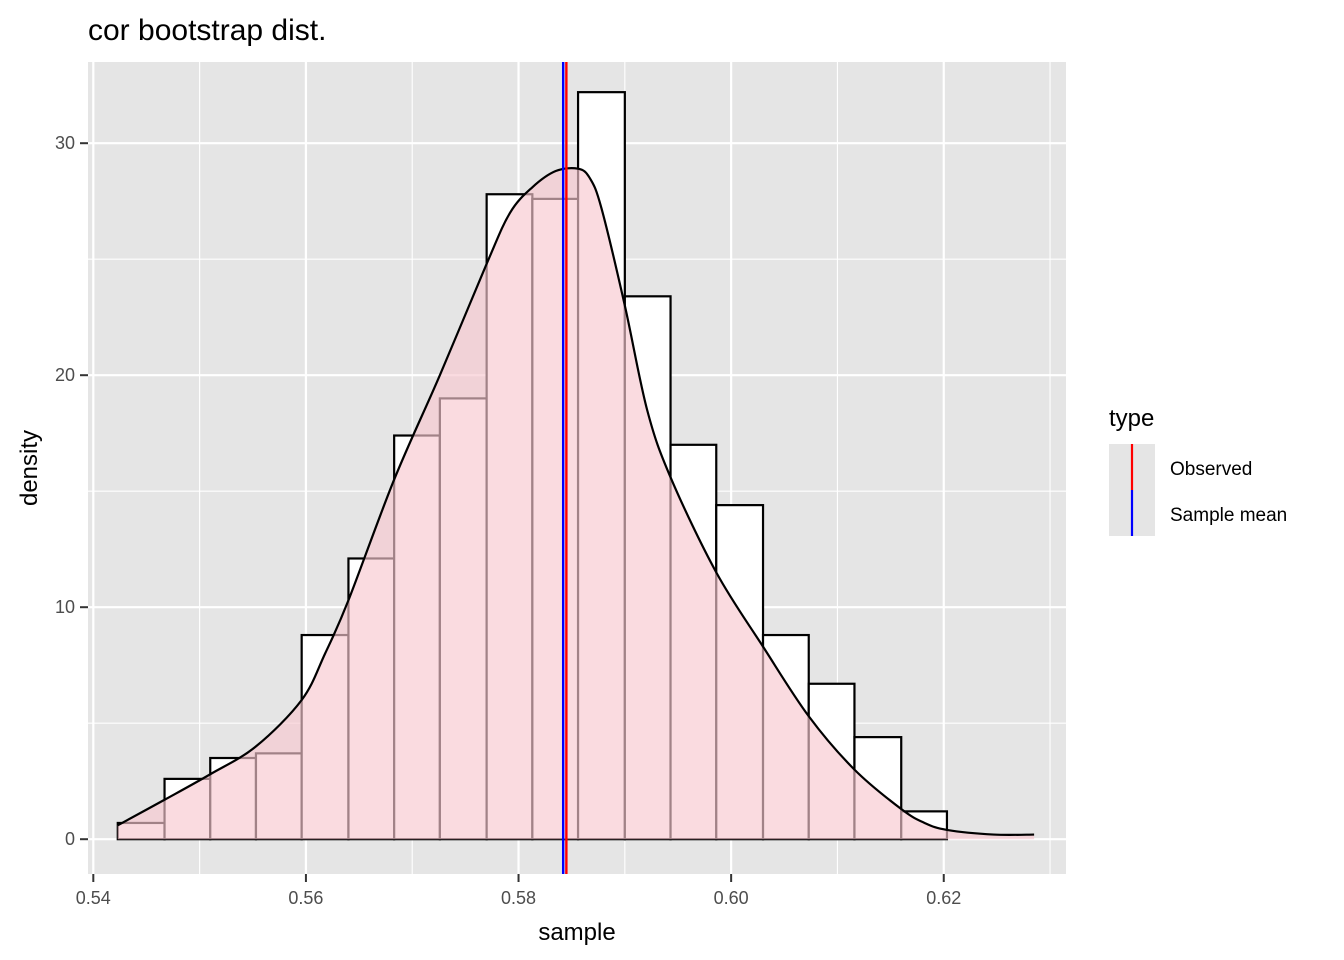 This screenshot has height=960, width=1344. Describe the element at coordinates (93, 898) in the screenshot. I see `x-tick-label: 0.54` at that location.